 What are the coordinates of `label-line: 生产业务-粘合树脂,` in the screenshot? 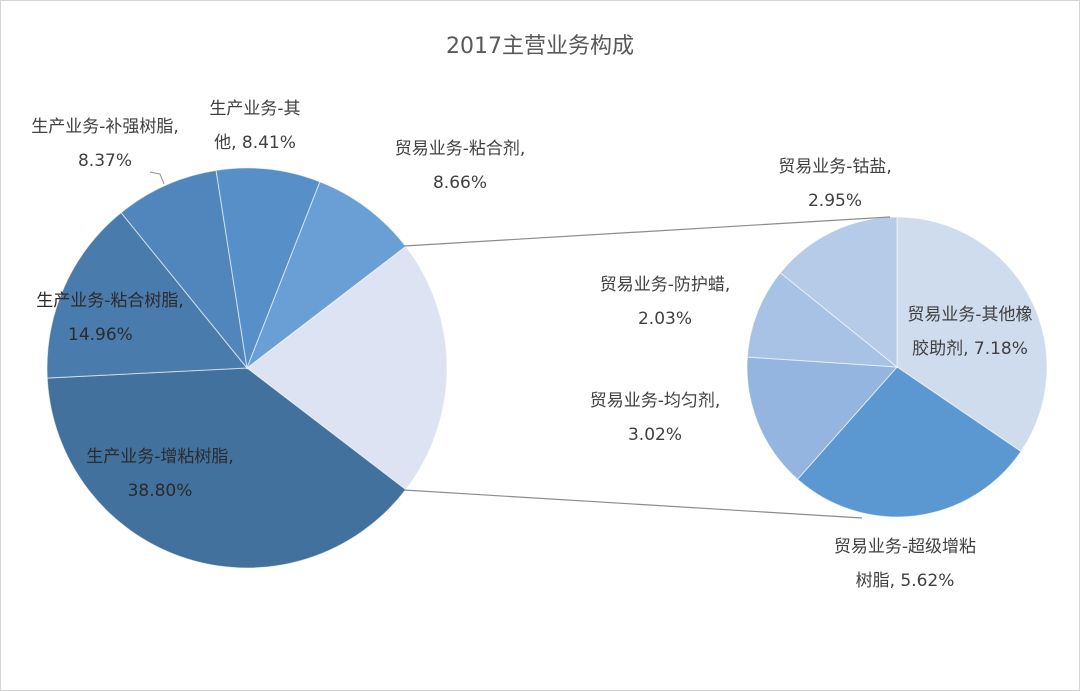 It's located at (110, 301).